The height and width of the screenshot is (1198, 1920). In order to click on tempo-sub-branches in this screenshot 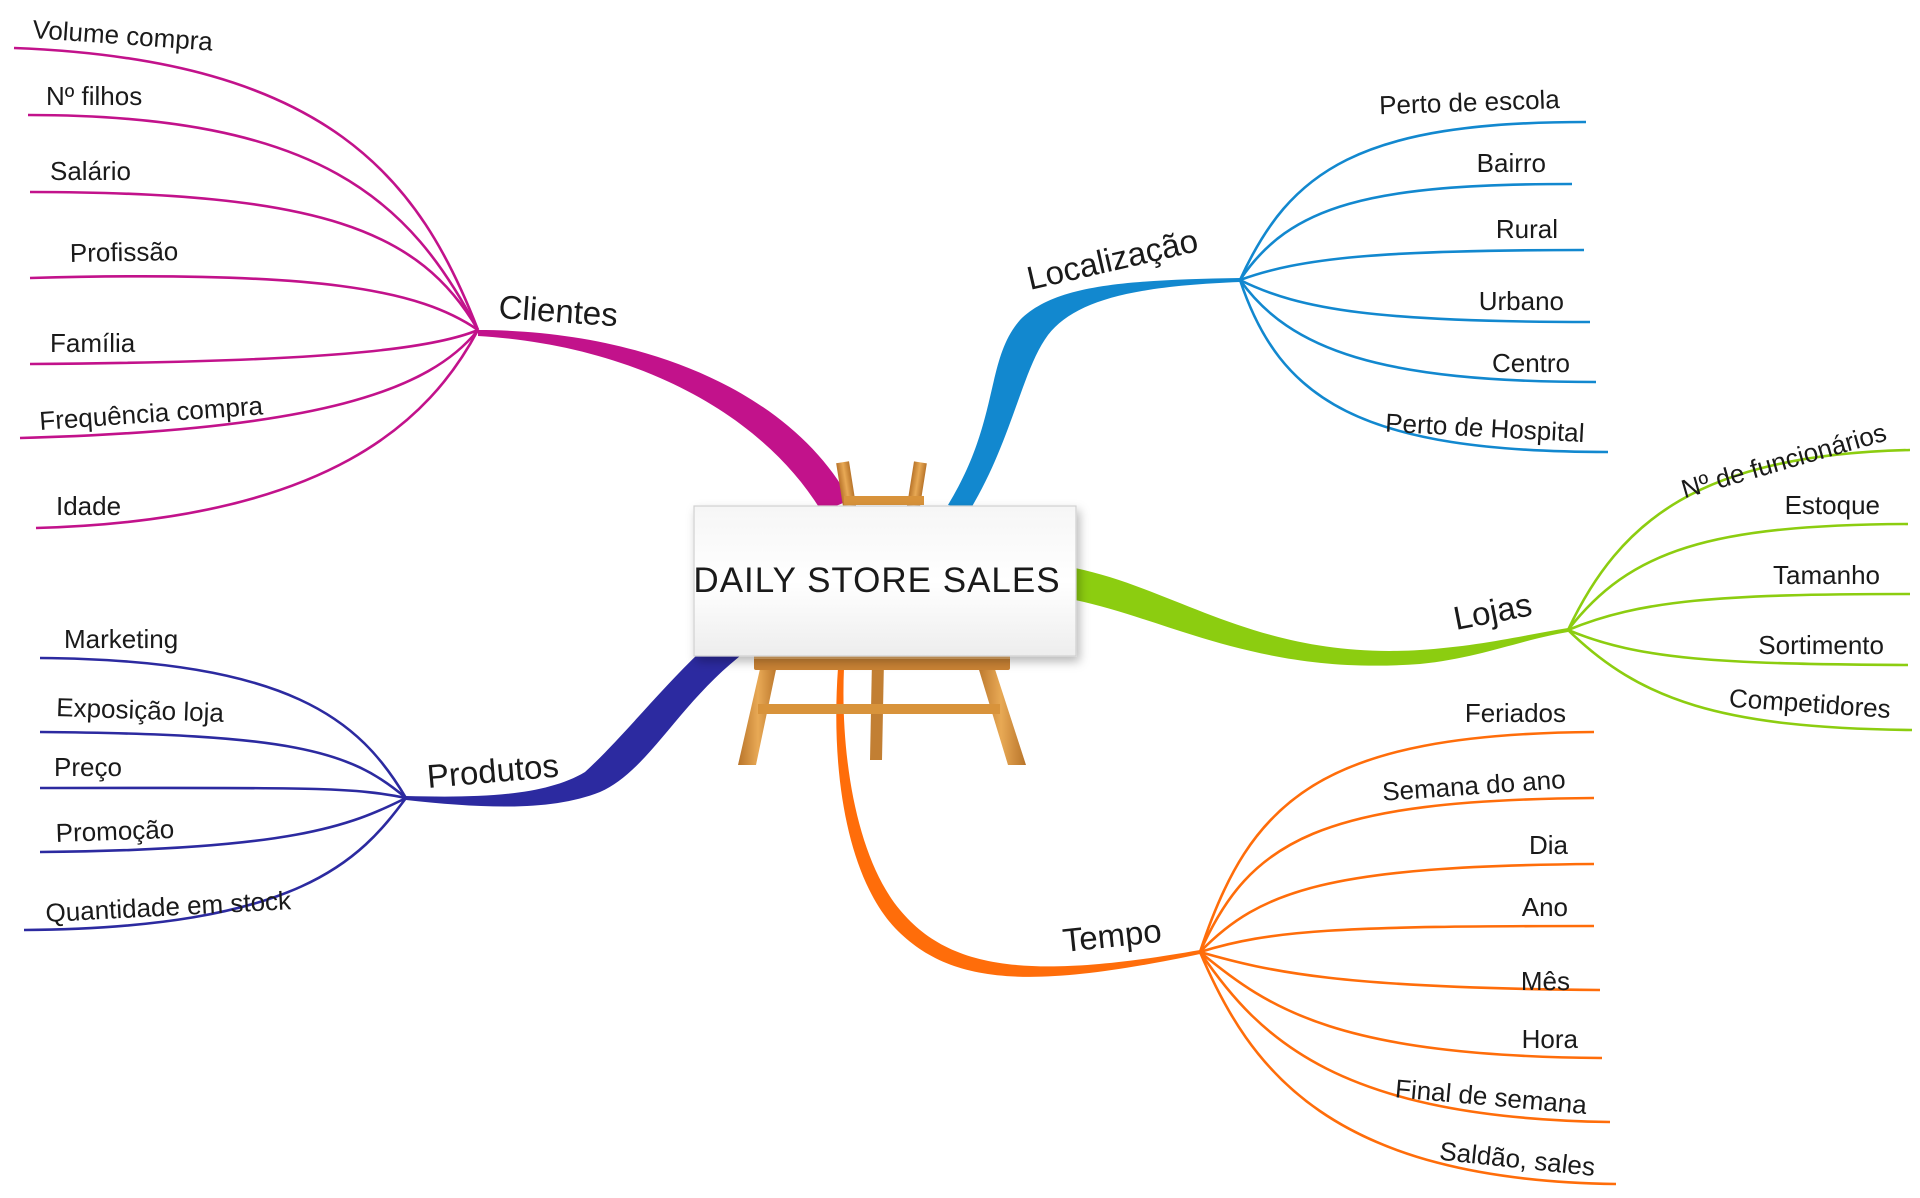, I will do `click(1407, 958)`.